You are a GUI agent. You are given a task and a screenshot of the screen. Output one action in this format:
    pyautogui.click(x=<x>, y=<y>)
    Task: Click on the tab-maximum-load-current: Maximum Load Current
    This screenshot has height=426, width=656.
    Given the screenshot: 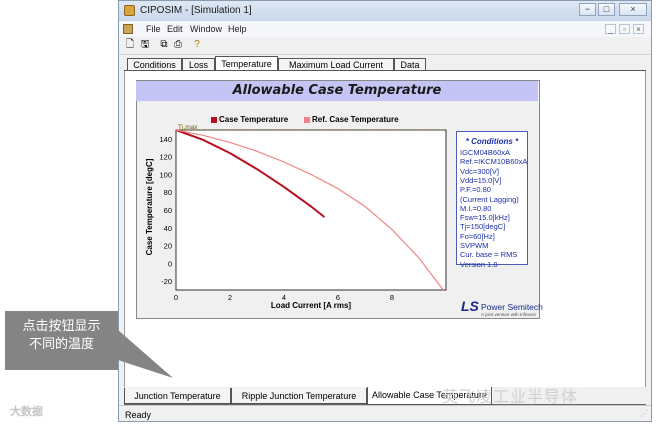 What is the action you would take?
    pyautogui.click(x=336, y=64)
    